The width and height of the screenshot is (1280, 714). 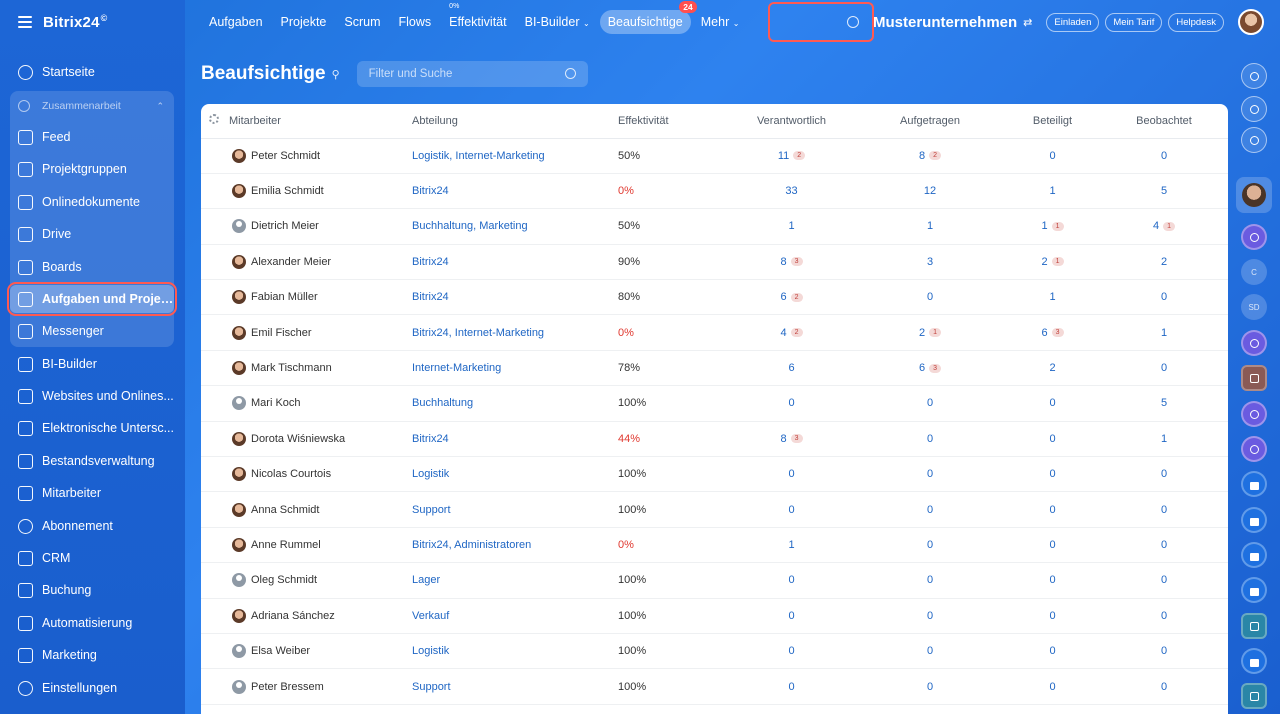 What do you see at coordinates (286, 155) in the screenshot?
I see `employee-name: Peter Schmidt` at bounding box center [286, 155].